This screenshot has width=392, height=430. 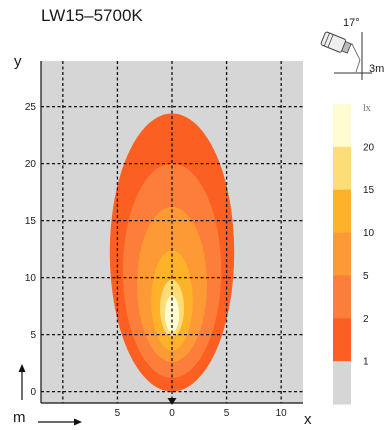 I want to click on origin-marker, so click(x=172, y=401).